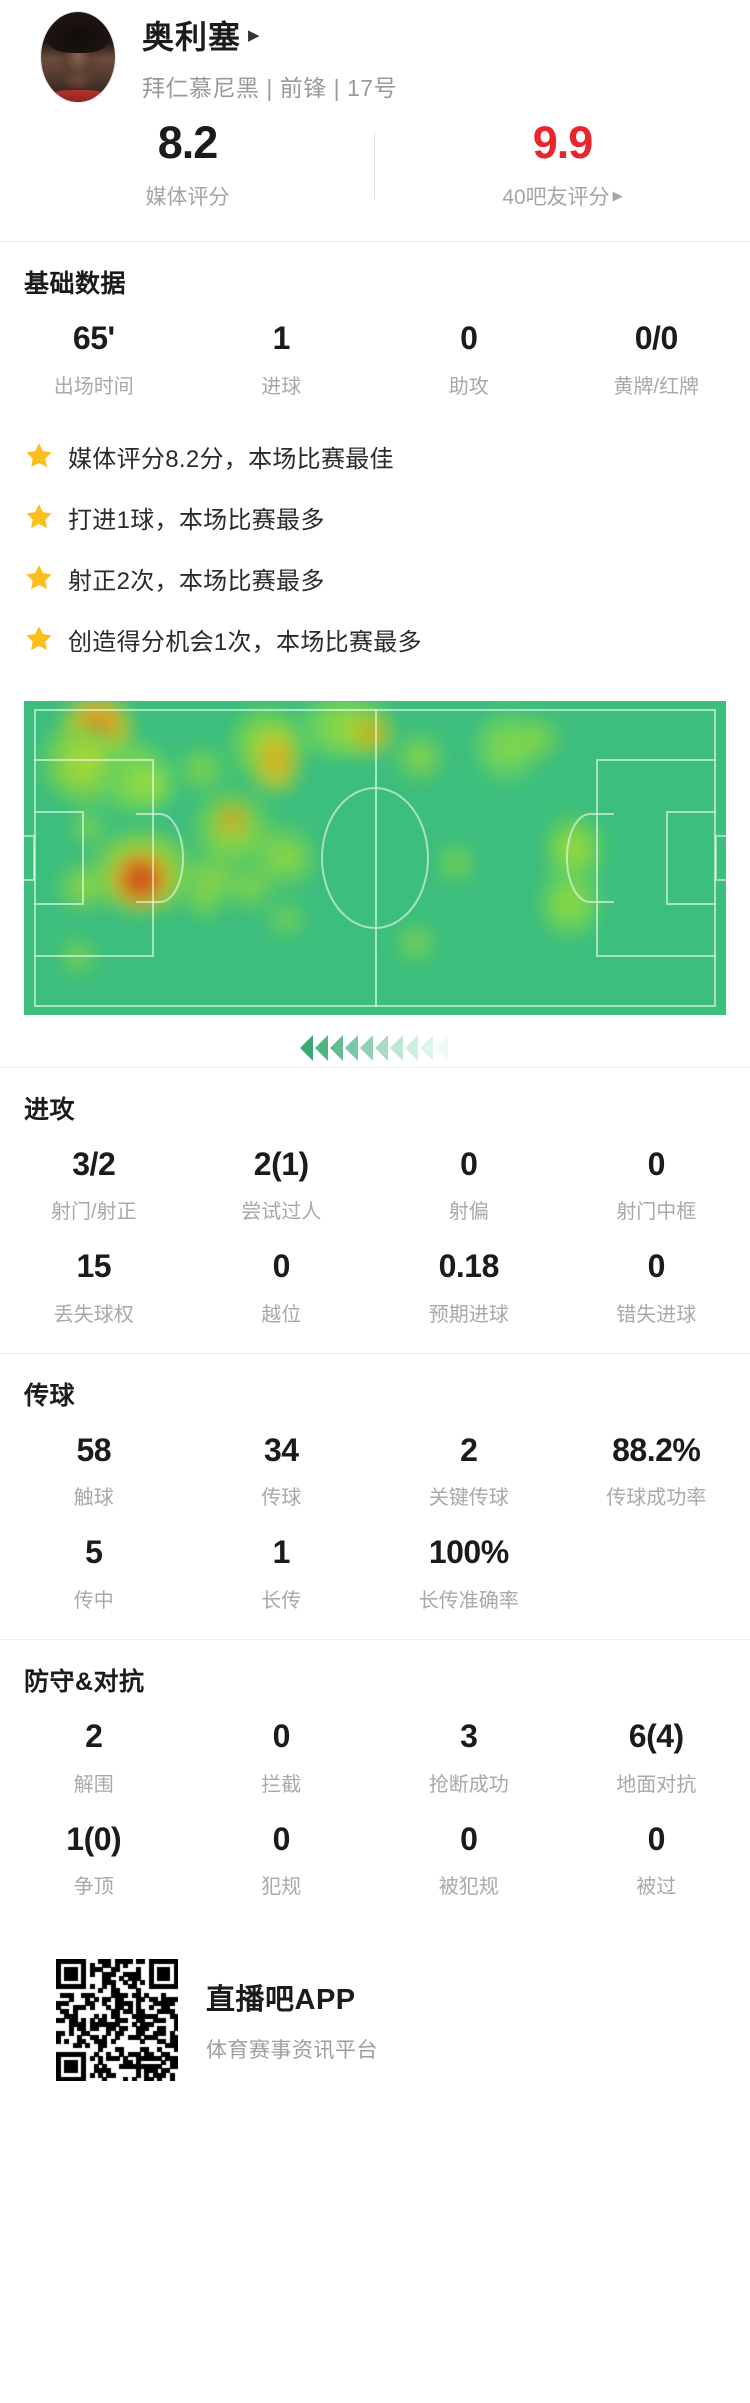 This screenshot has width=750, height=2403. What do you see at coordinates (84, 1681) in the screenshot?
I see `section-title-defense: 防守&对抗` at bounding box center [84, 1681].